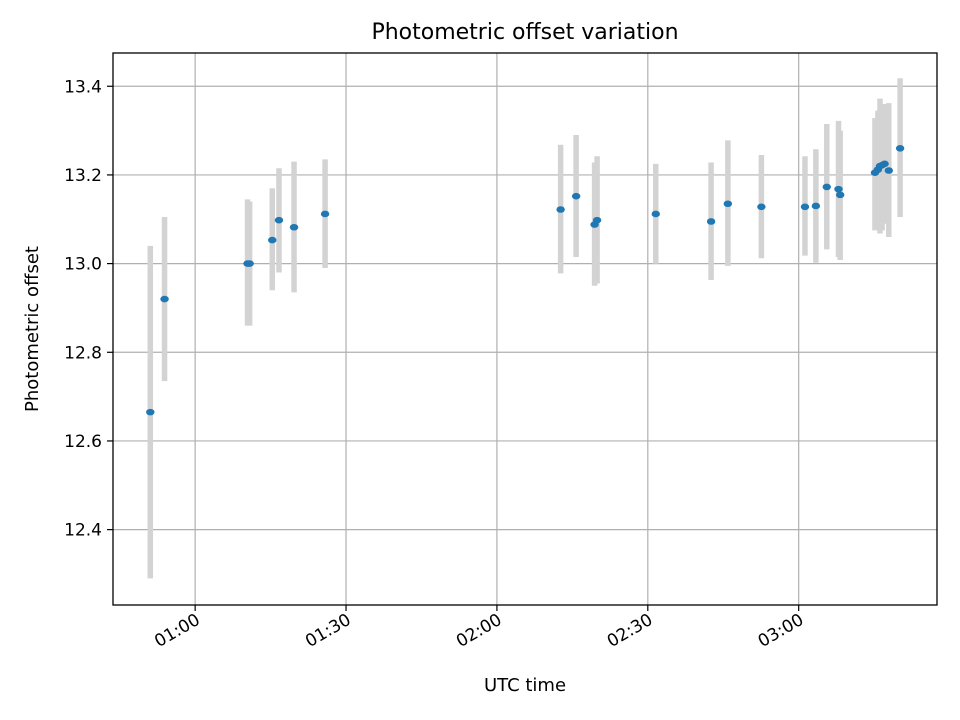 This screenshot has width=960, height=720. Describe the element at coordinates (525, 685) in the screenshot. I see `x-axis-label: UTC time` at that location.